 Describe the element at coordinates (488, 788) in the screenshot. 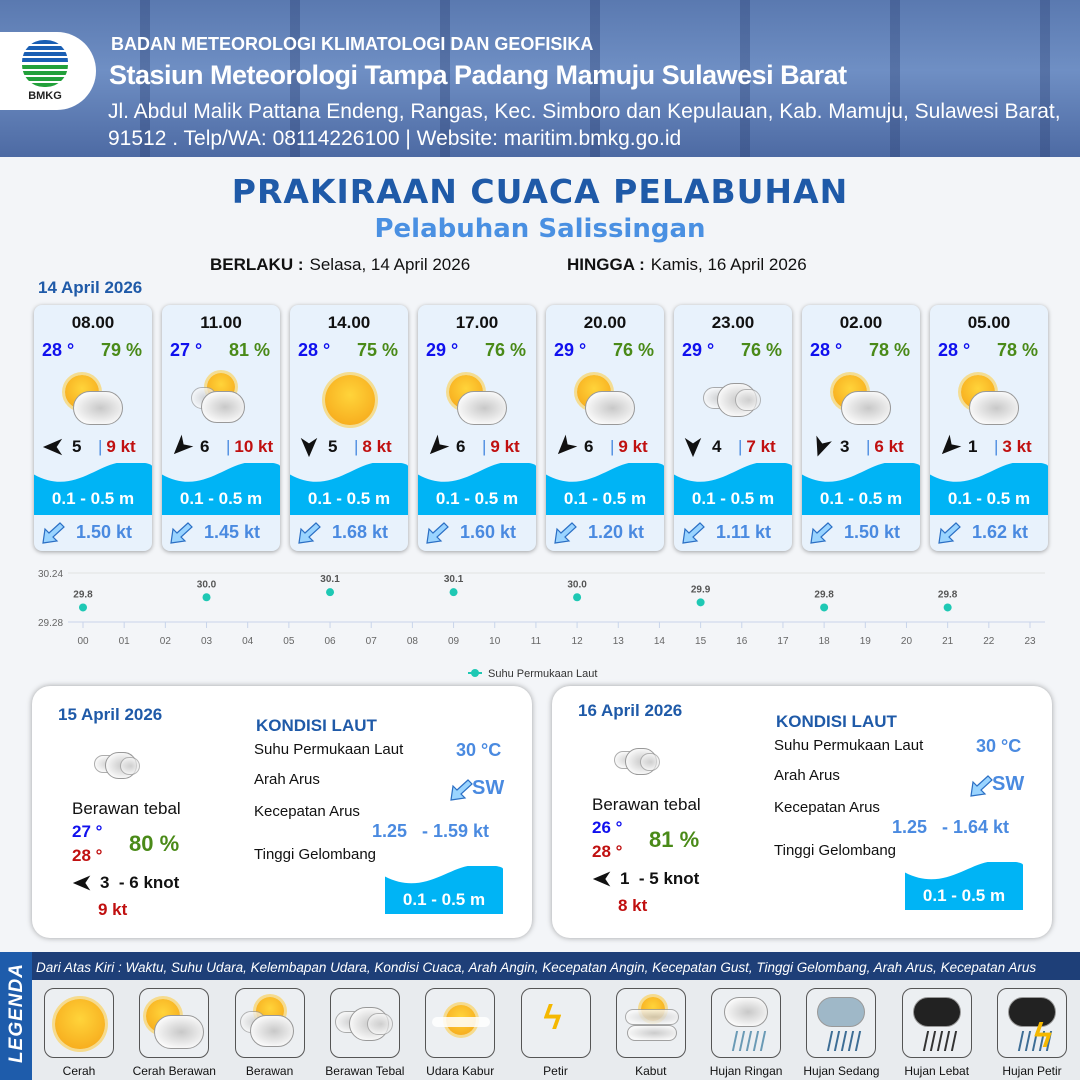

I see `current-direction-value: SW` at that location.